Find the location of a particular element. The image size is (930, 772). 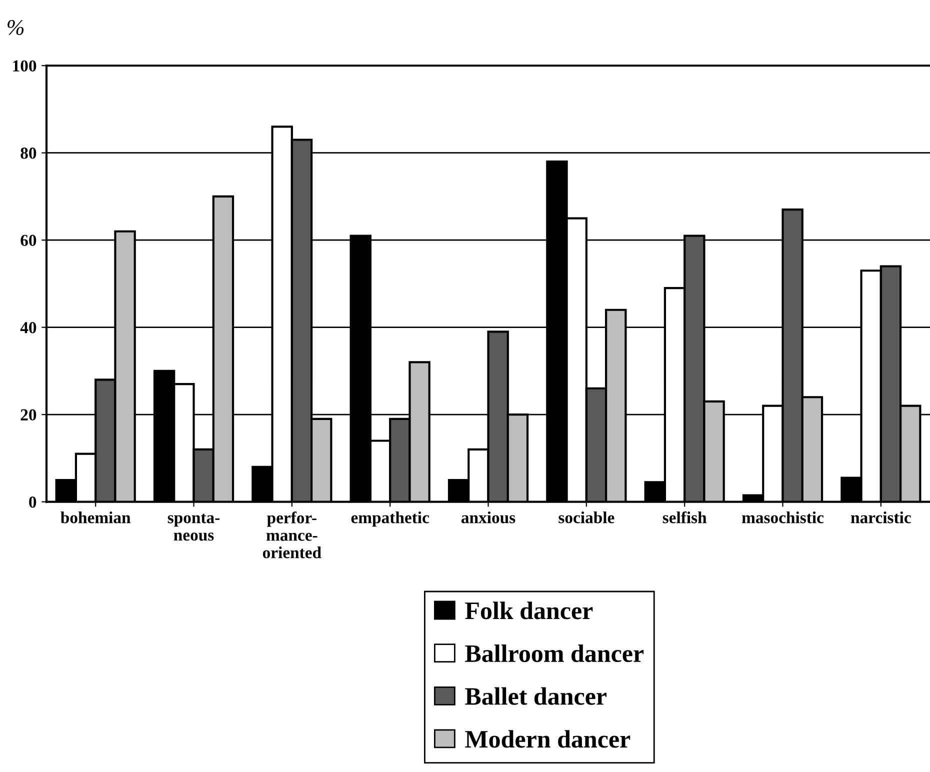

x-tick-label: perfor- mance- oriented is located at coordinates (292, 535).